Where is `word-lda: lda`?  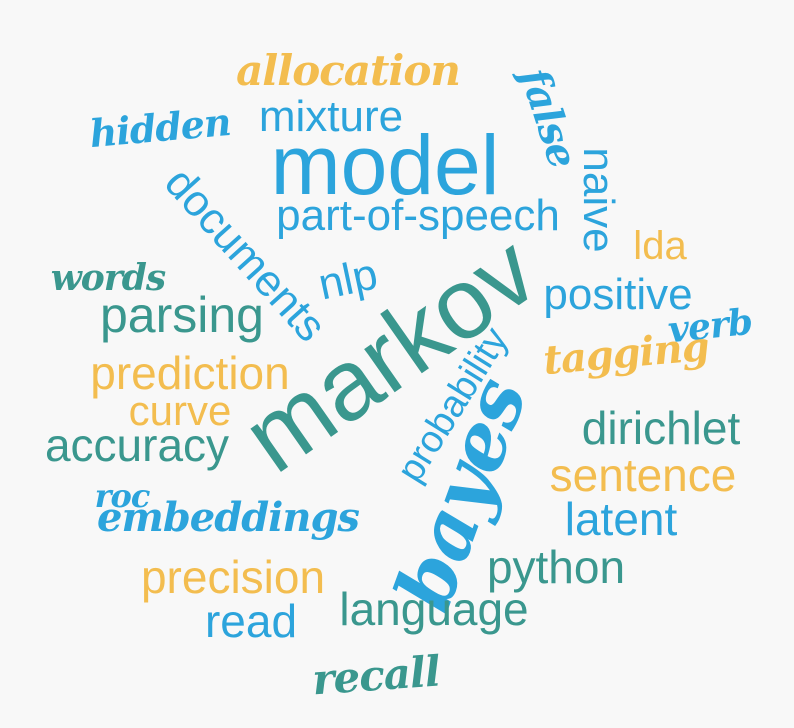
word-lda: lda is located at coordinates (660, 246).